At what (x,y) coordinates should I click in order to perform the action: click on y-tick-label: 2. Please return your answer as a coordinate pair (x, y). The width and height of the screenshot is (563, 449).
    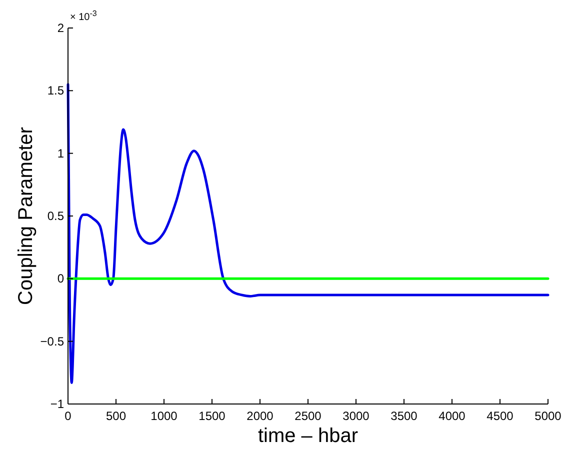
    Looking at the image, I should click on (60, 28).